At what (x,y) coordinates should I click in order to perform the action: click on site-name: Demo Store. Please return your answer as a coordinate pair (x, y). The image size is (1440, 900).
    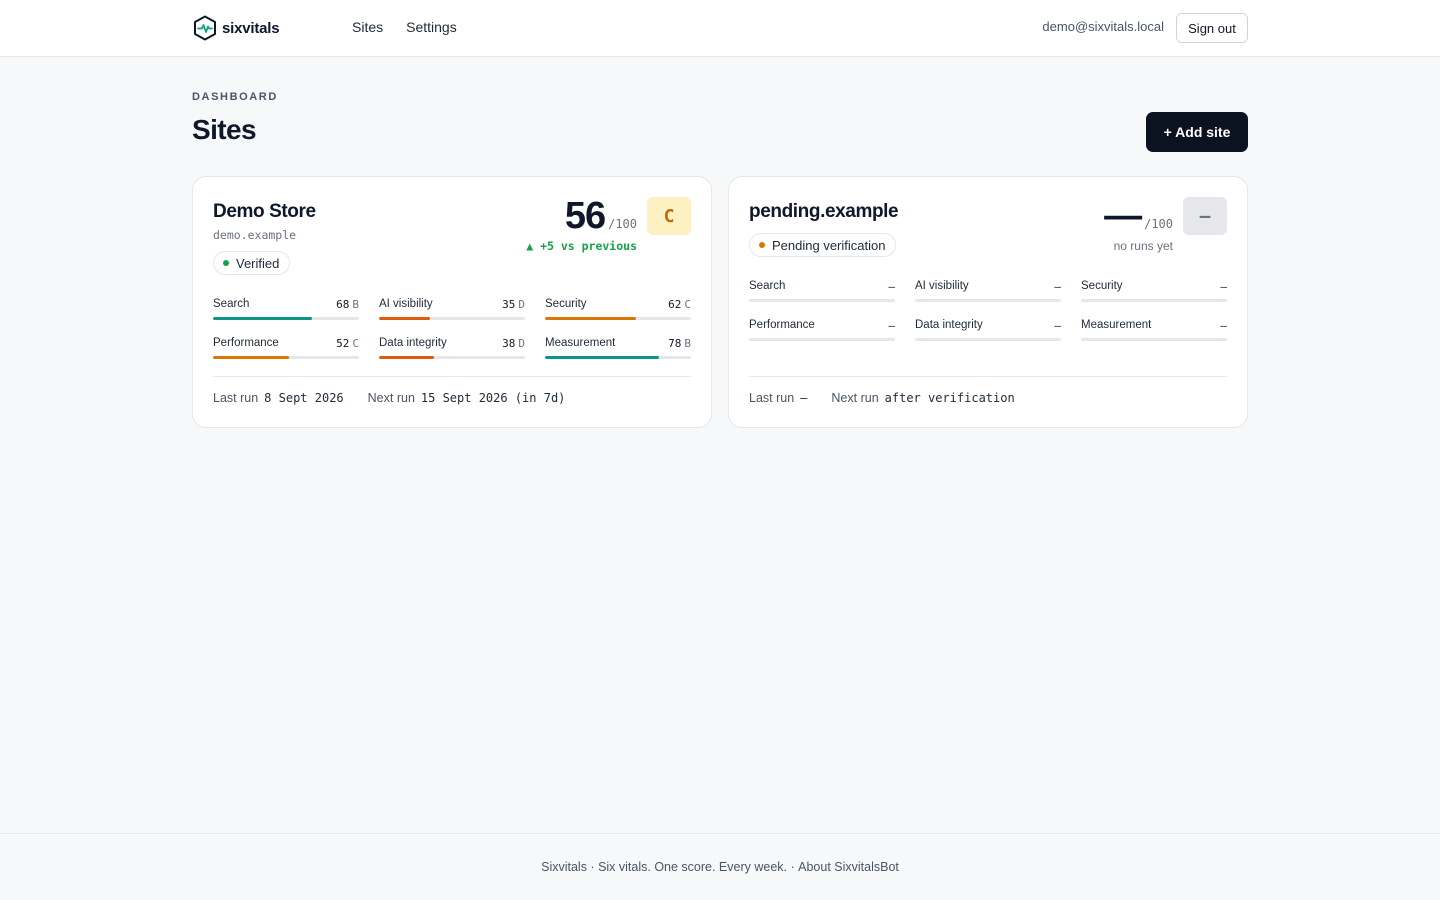
    Looking at the image, I should click on (264, 211).